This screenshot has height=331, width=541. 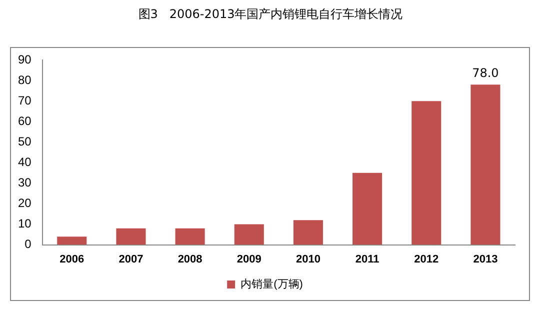 I want to click on y-tick-label: 50, so click(x=25, y=141).